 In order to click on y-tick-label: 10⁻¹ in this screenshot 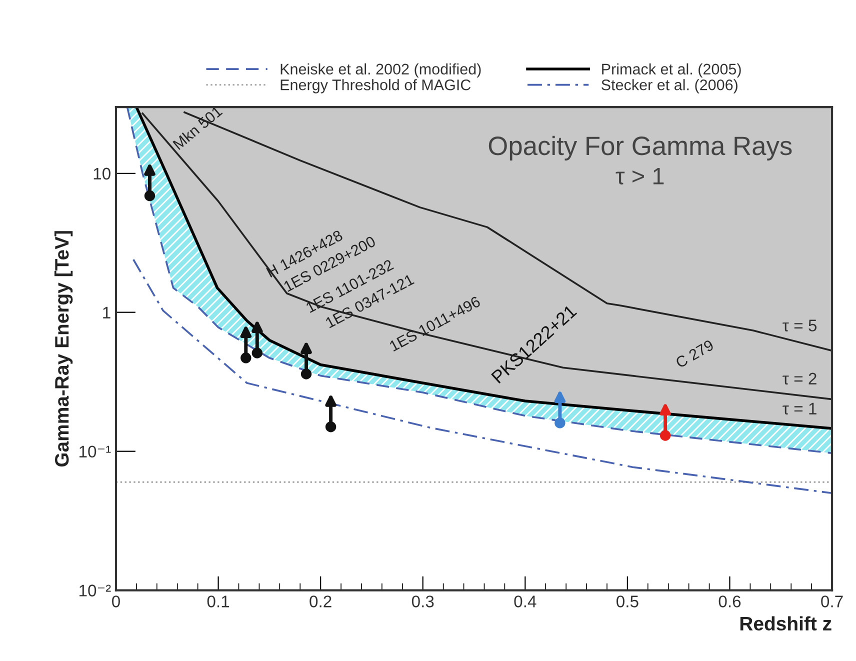, I will do `click(95, 452)`.